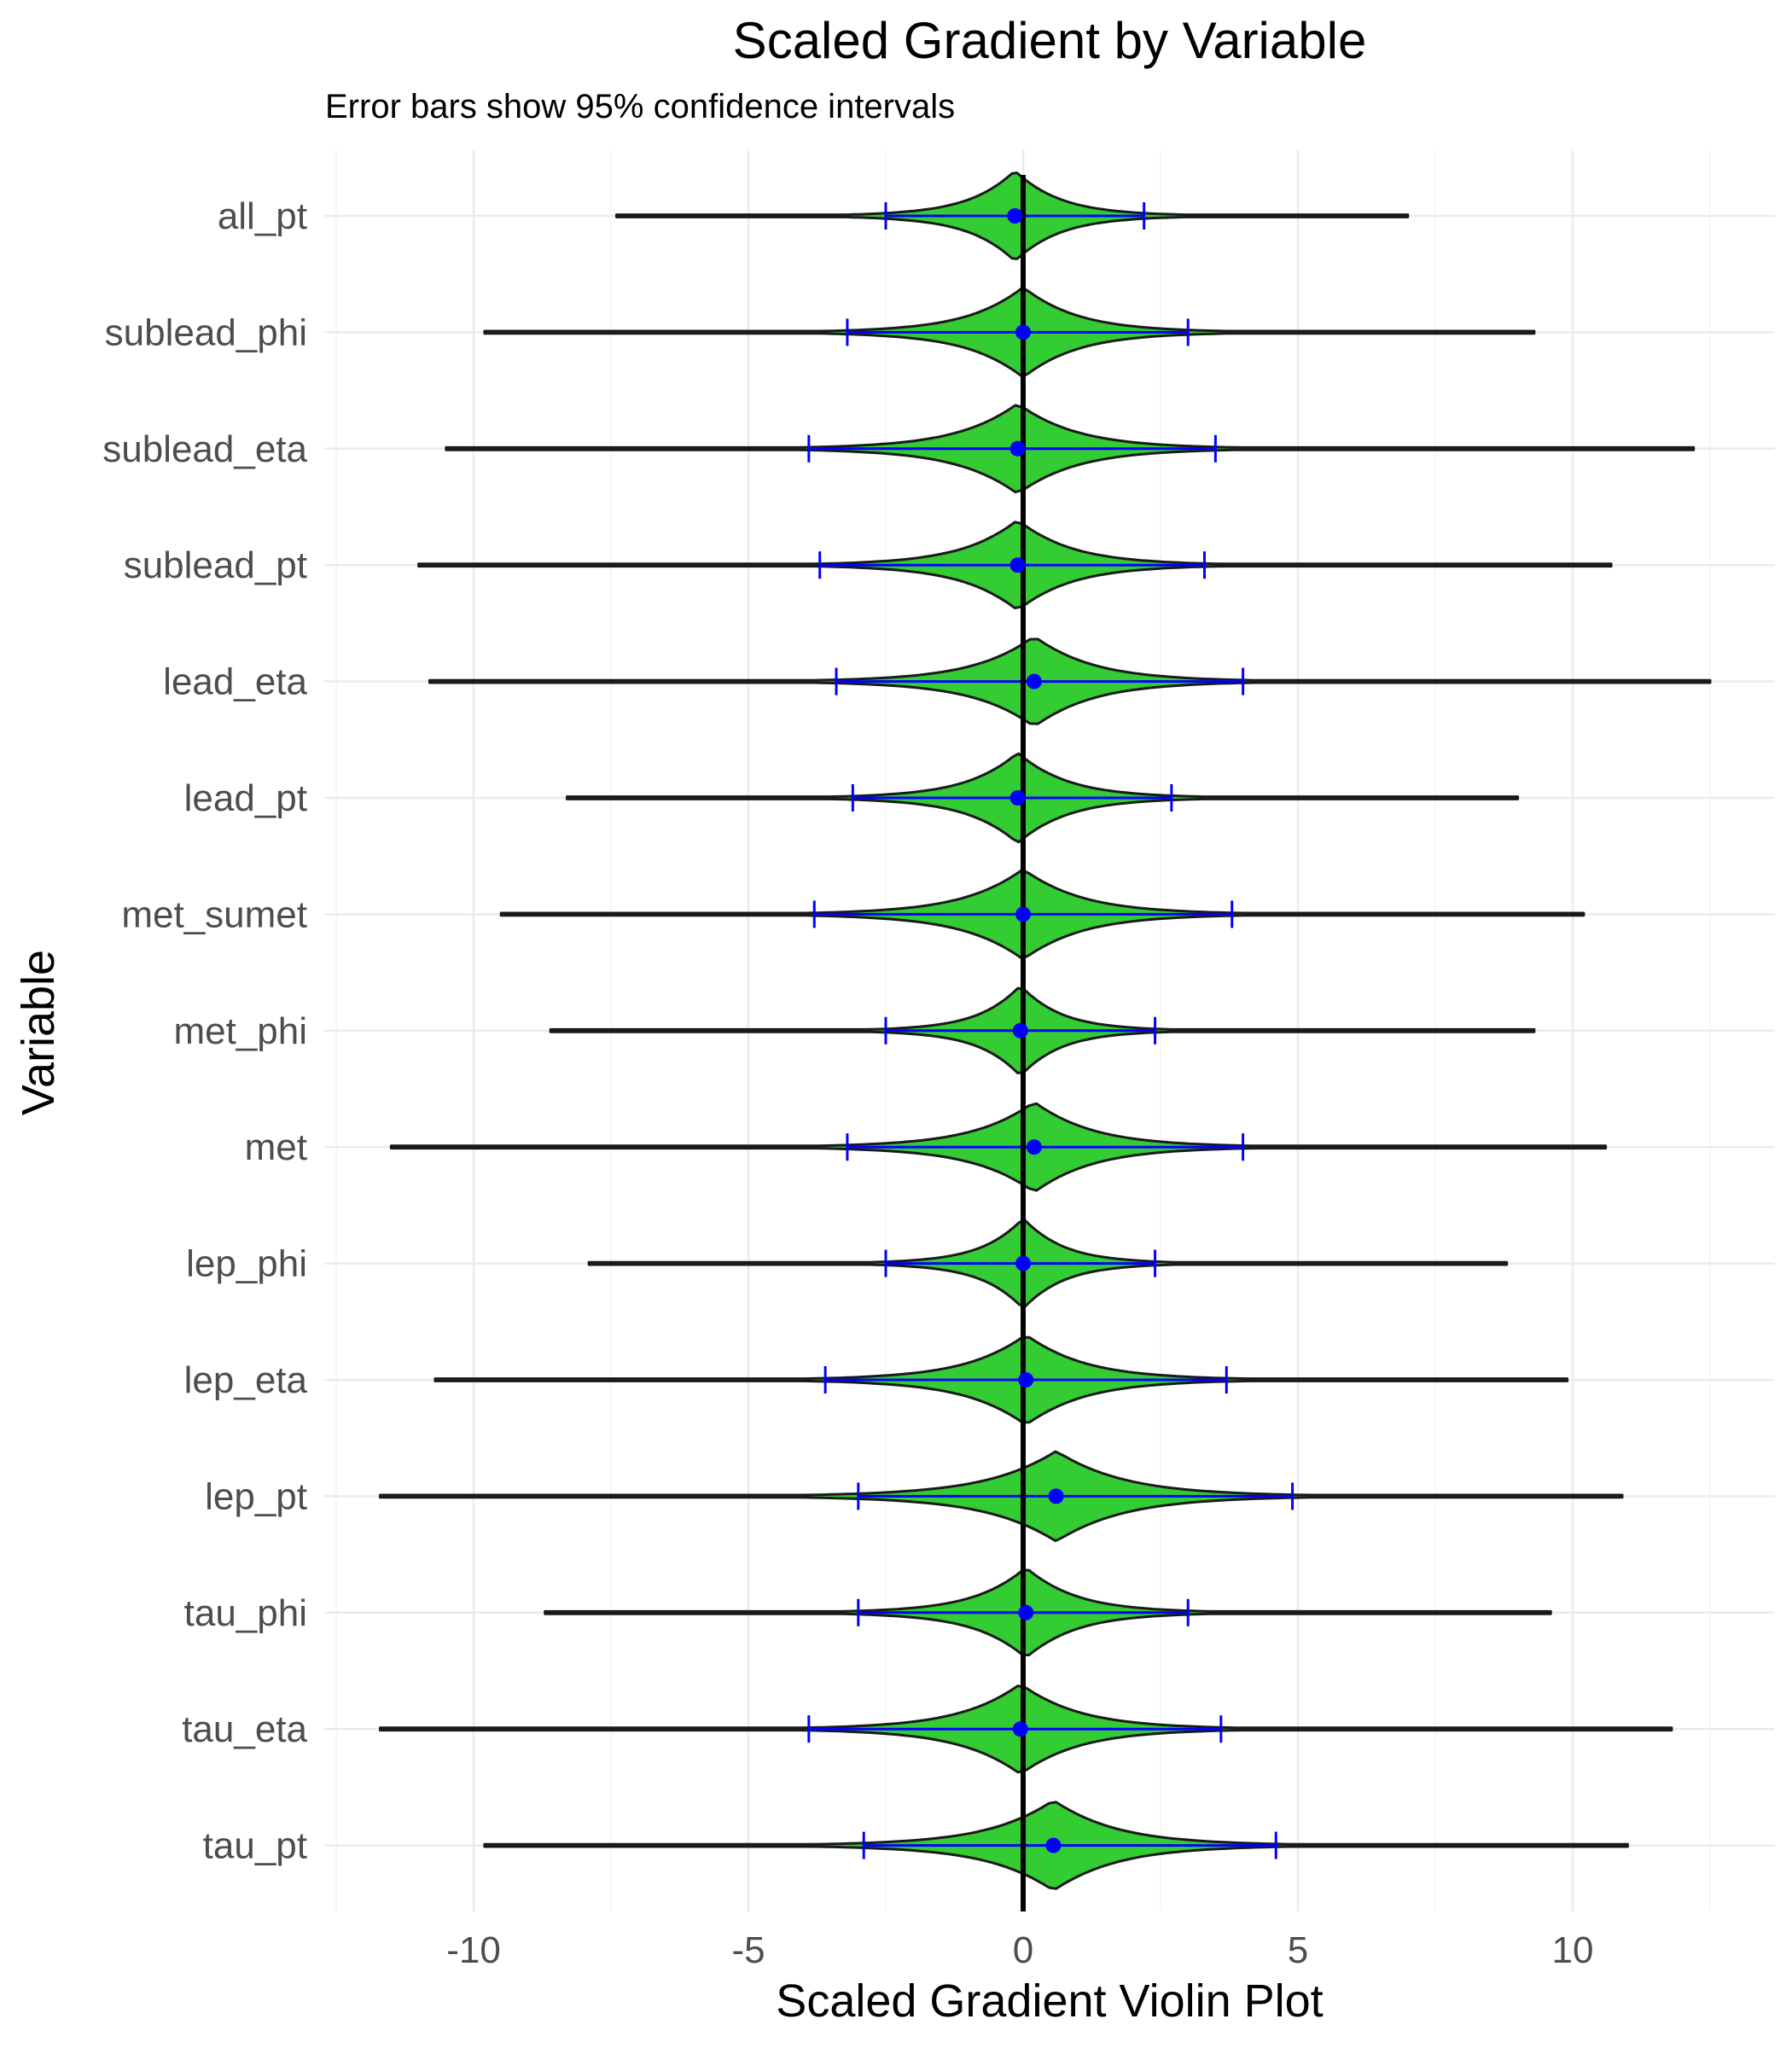 Image resolution: width=1792 pixels, height=2048 pixels. I want to click on x-tick-labels: -10 -5 0 5 10, so click(1020, 1950).